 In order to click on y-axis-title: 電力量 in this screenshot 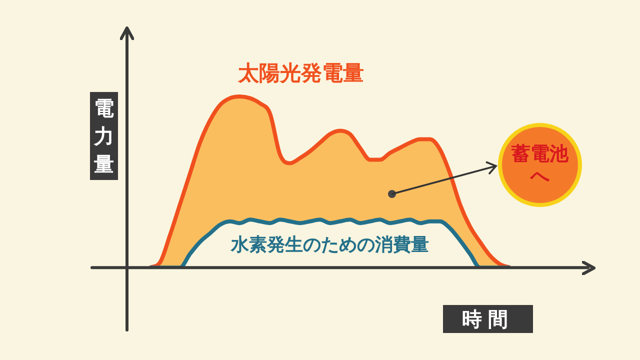, I will do `click(104, 136)`.